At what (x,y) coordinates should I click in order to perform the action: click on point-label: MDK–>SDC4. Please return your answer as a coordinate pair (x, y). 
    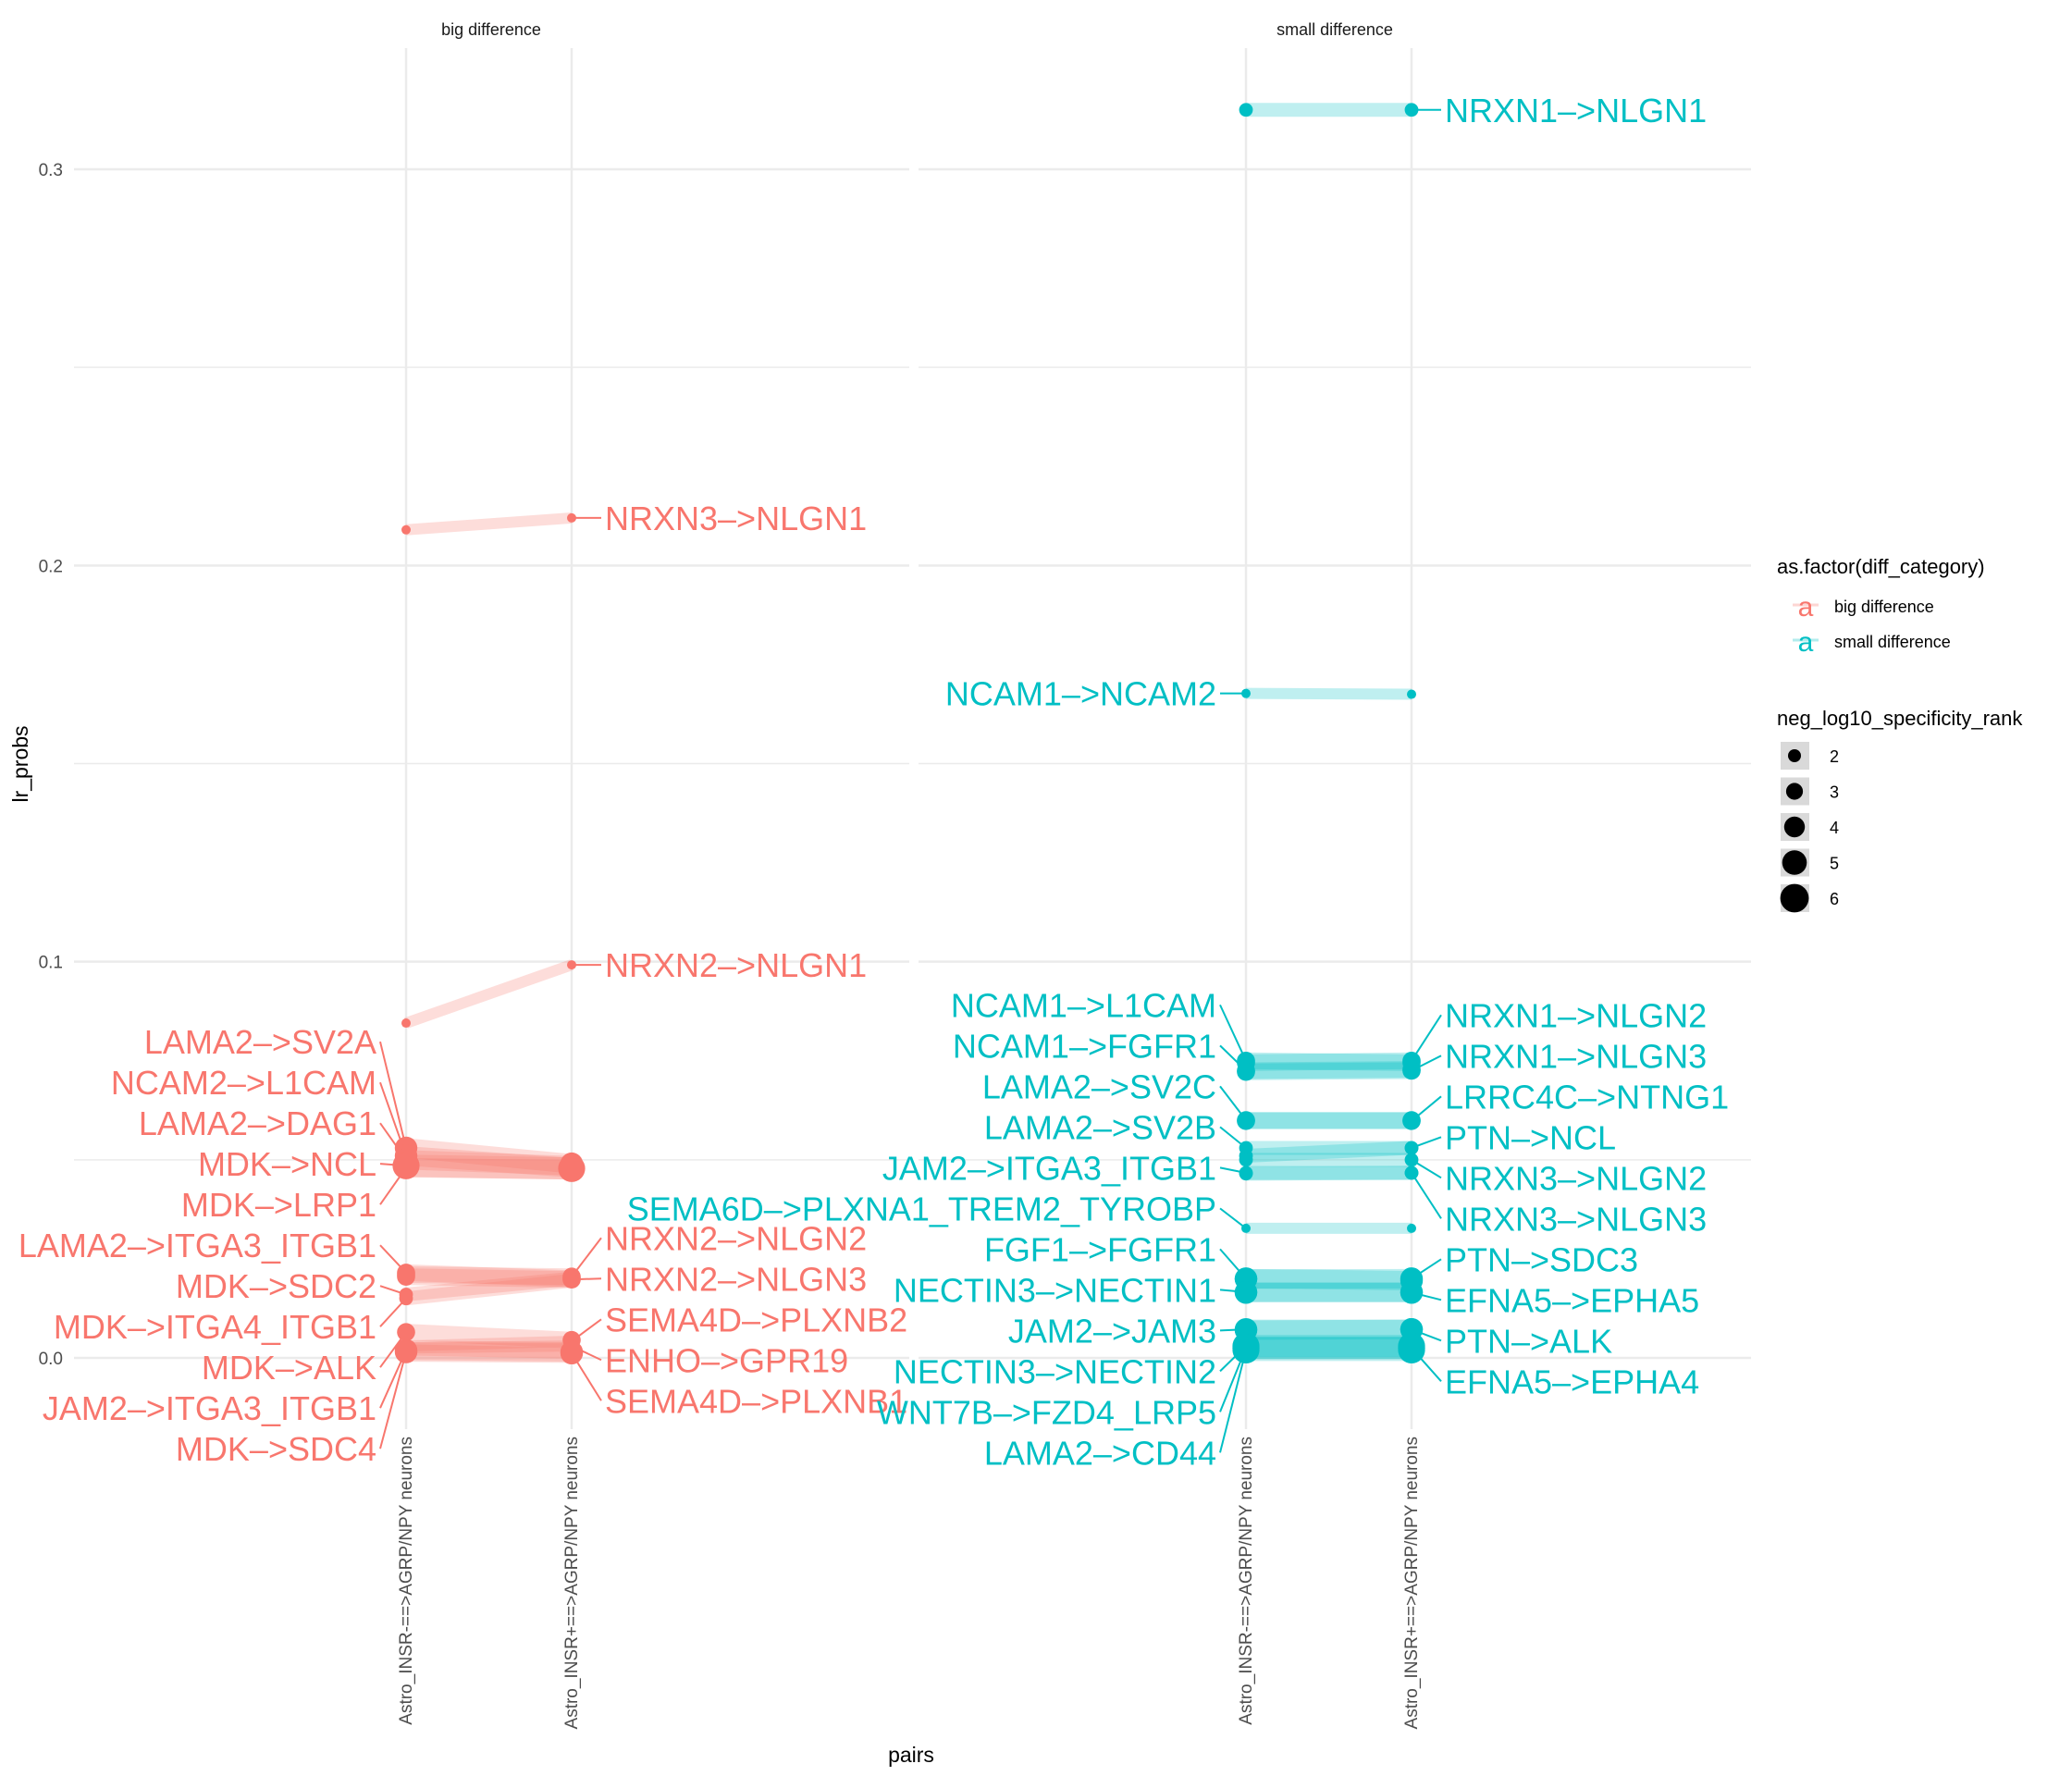
    Looking at the image, I should click on (276, 1449).